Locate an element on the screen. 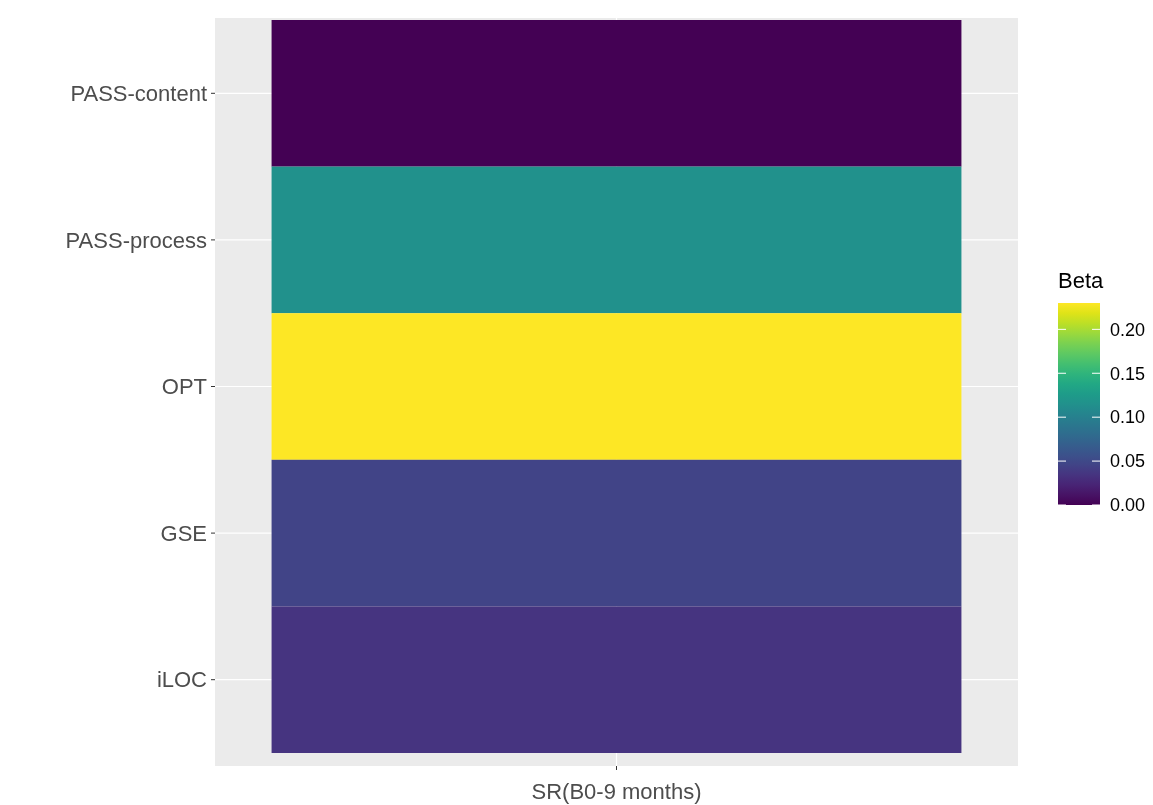 Image resolution: width=1153 pixels, height=805 pixels. x-tick-label: SR(B0-9 months) is located at coordinates (616, 791).